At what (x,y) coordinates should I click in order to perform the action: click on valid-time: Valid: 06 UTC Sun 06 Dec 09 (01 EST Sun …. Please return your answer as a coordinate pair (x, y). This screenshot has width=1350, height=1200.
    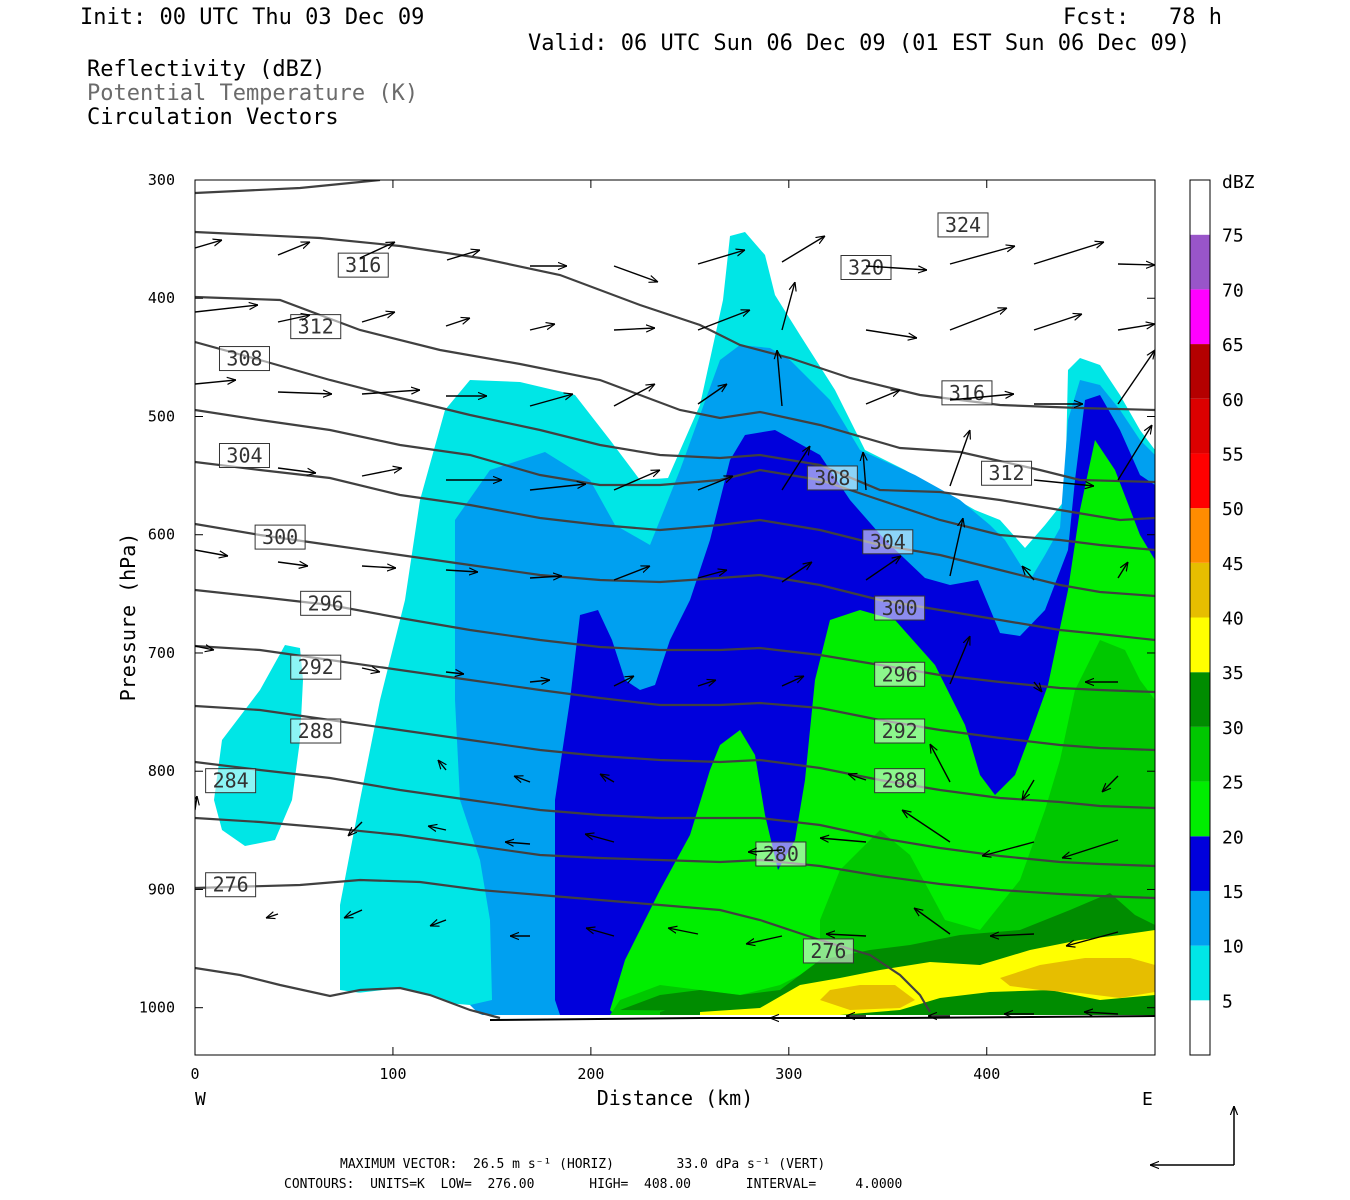
    Looking at the image, I should click on (859, 43).